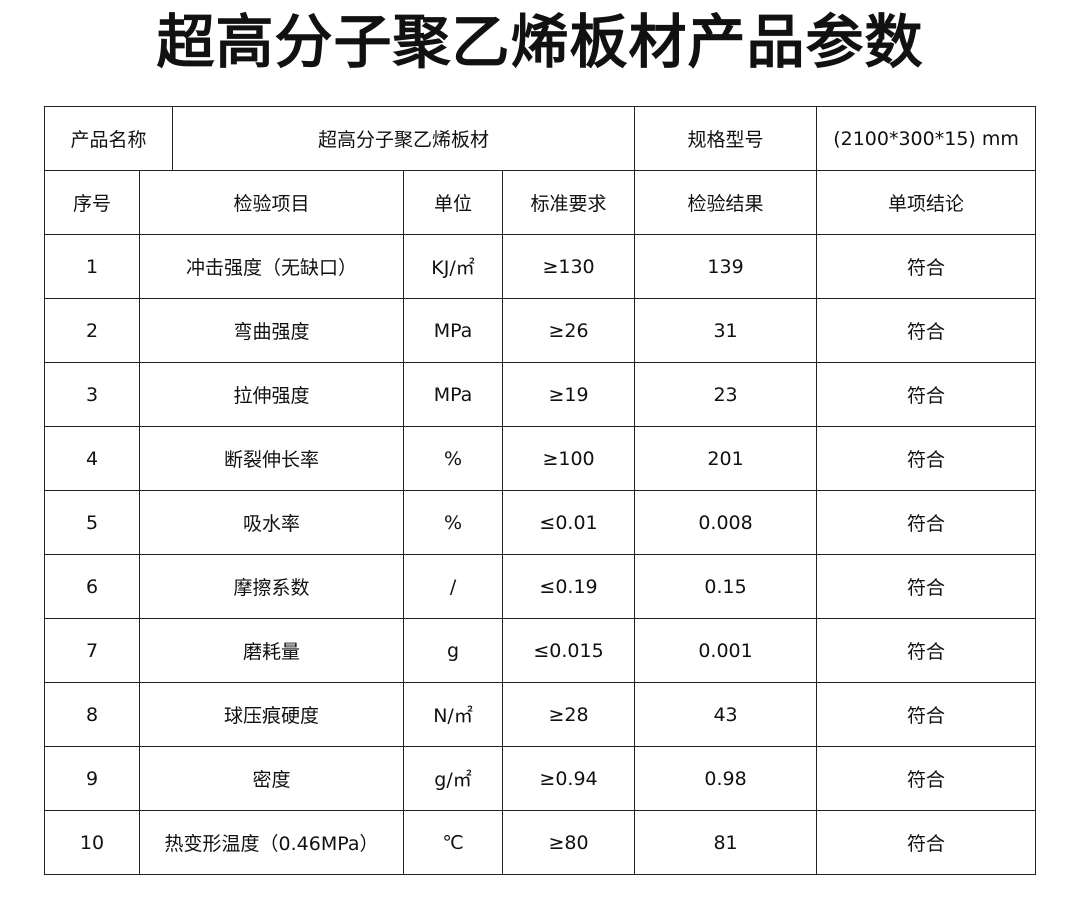 The width and height of the screenshot is (1080, 912). Describe the element at coordinates (271, 650) in the screenshot. I see `cell-item: 磨耗量` at that location.